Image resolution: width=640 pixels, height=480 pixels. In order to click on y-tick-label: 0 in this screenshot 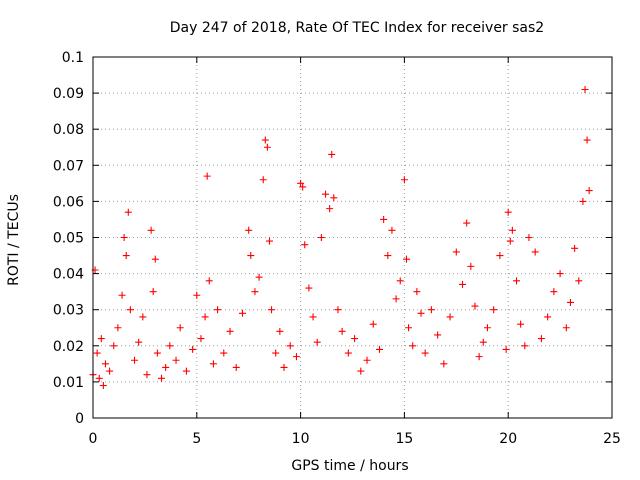, I will do `click(79, 419)`.